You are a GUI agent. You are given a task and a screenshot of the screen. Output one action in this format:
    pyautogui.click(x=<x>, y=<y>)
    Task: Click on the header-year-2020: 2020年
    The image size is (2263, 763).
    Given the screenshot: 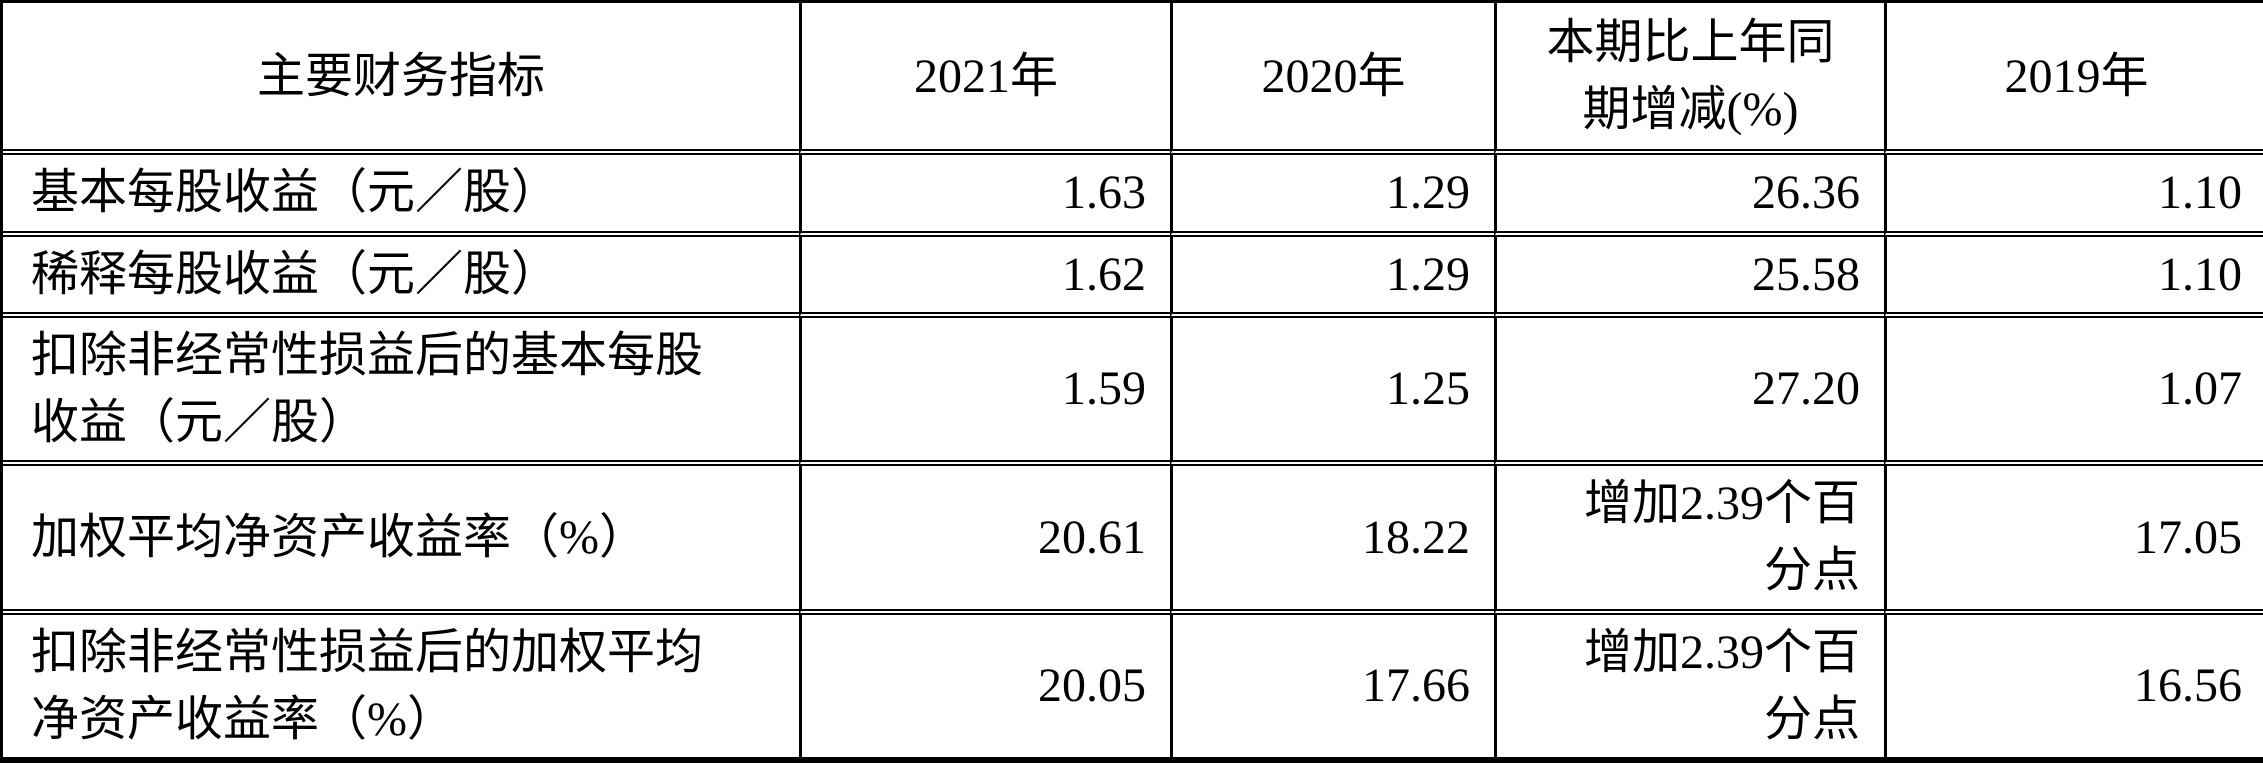 What is the action you would take?
    pyautogui.click(x=1332, y=79)
    